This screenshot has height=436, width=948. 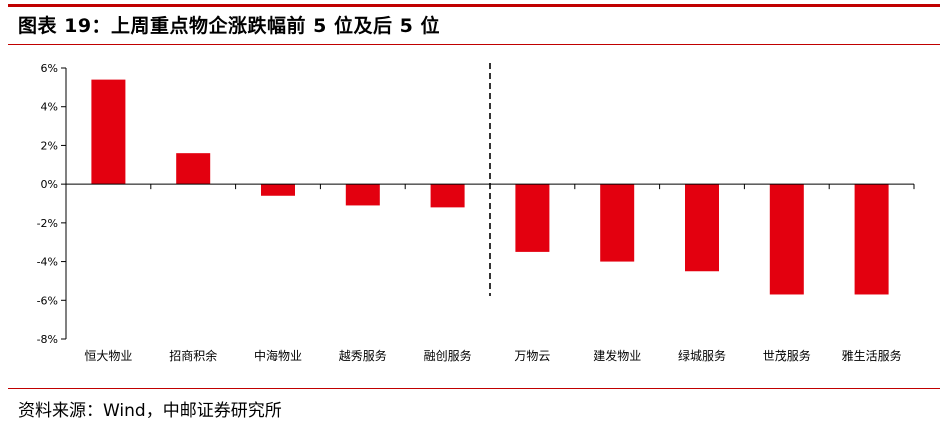 What do you see at coordinates (47, 223) in the screenshot?
I see `y-tick-label: -2%` at bounding box center [47, 223].